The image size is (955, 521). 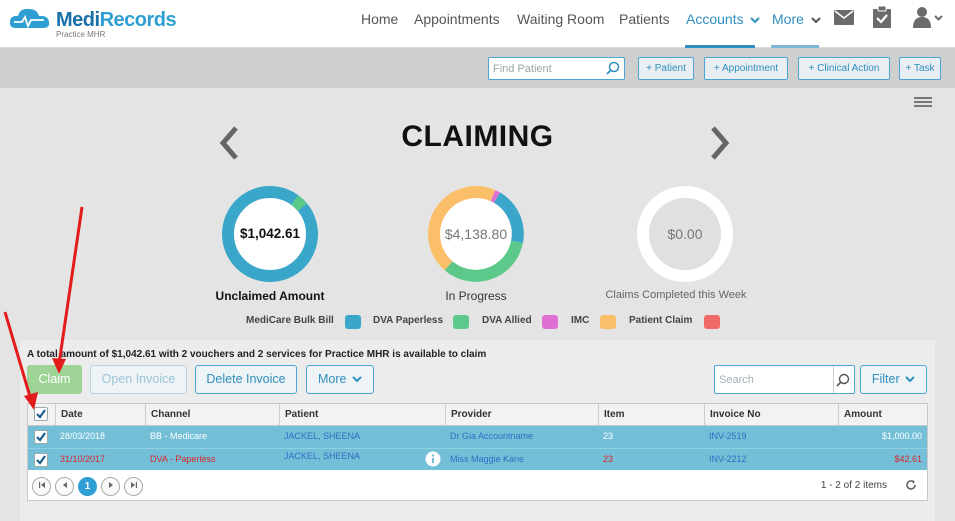 I want to click on search-divider, so click(x=833, y=379).